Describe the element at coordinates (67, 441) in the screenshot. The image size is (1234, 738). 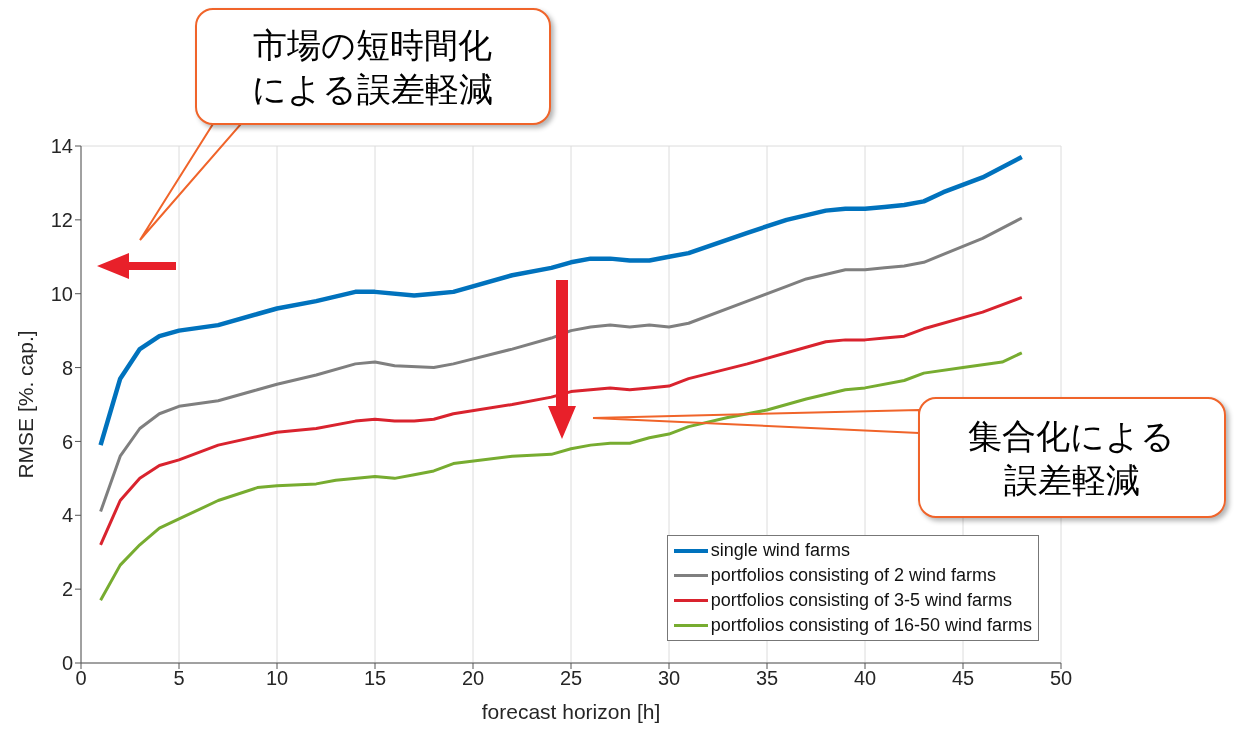
I see `y-tick-label: 6` at that location.